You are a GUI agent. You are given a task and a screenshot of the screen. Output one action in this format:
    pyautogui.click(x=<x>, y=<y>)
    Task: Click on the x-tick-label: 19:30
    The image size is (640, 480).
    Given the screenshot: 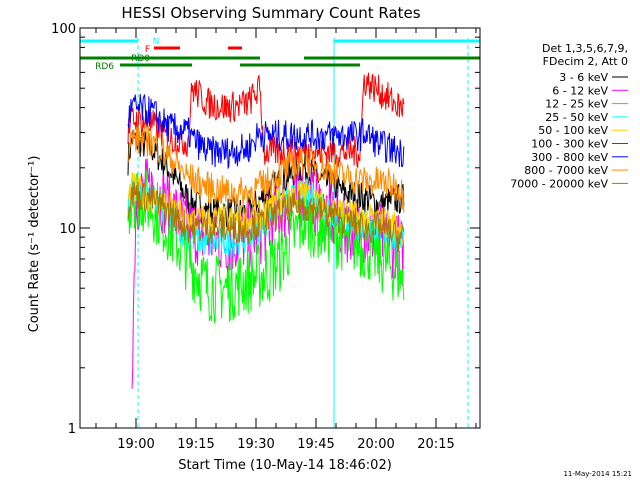 What is the action you would take?
    pyautogui.click(x=255, y=444)
    